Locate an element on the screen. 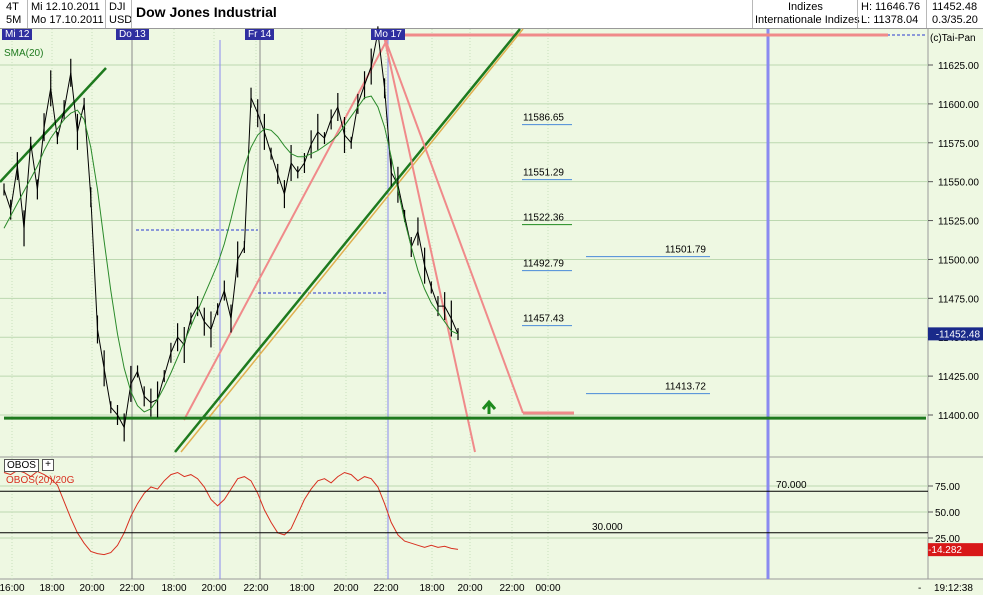 The image size is (983, 595). obos-tick-label: 25.00 is located at coordinates (947, 539).